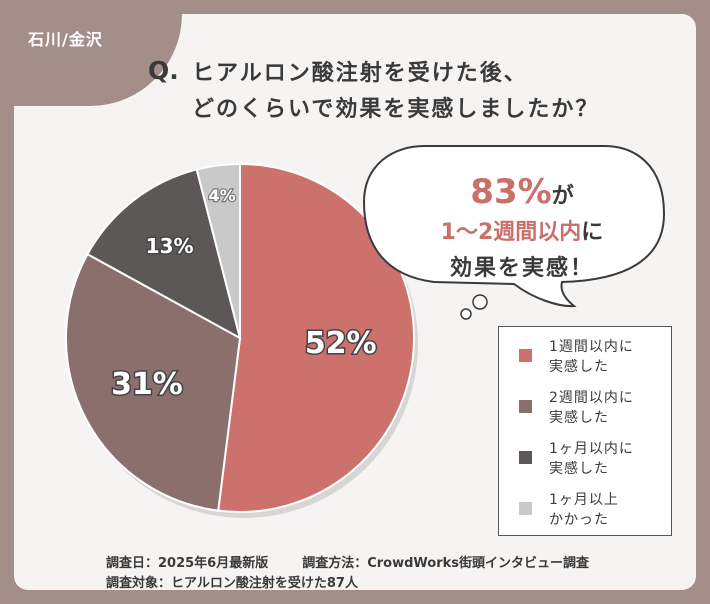 This screenshot has width=710, height=604. Describe the element at coordinates (562, 196) in the screenshot. I see `callout-particle-1: が` at that location.